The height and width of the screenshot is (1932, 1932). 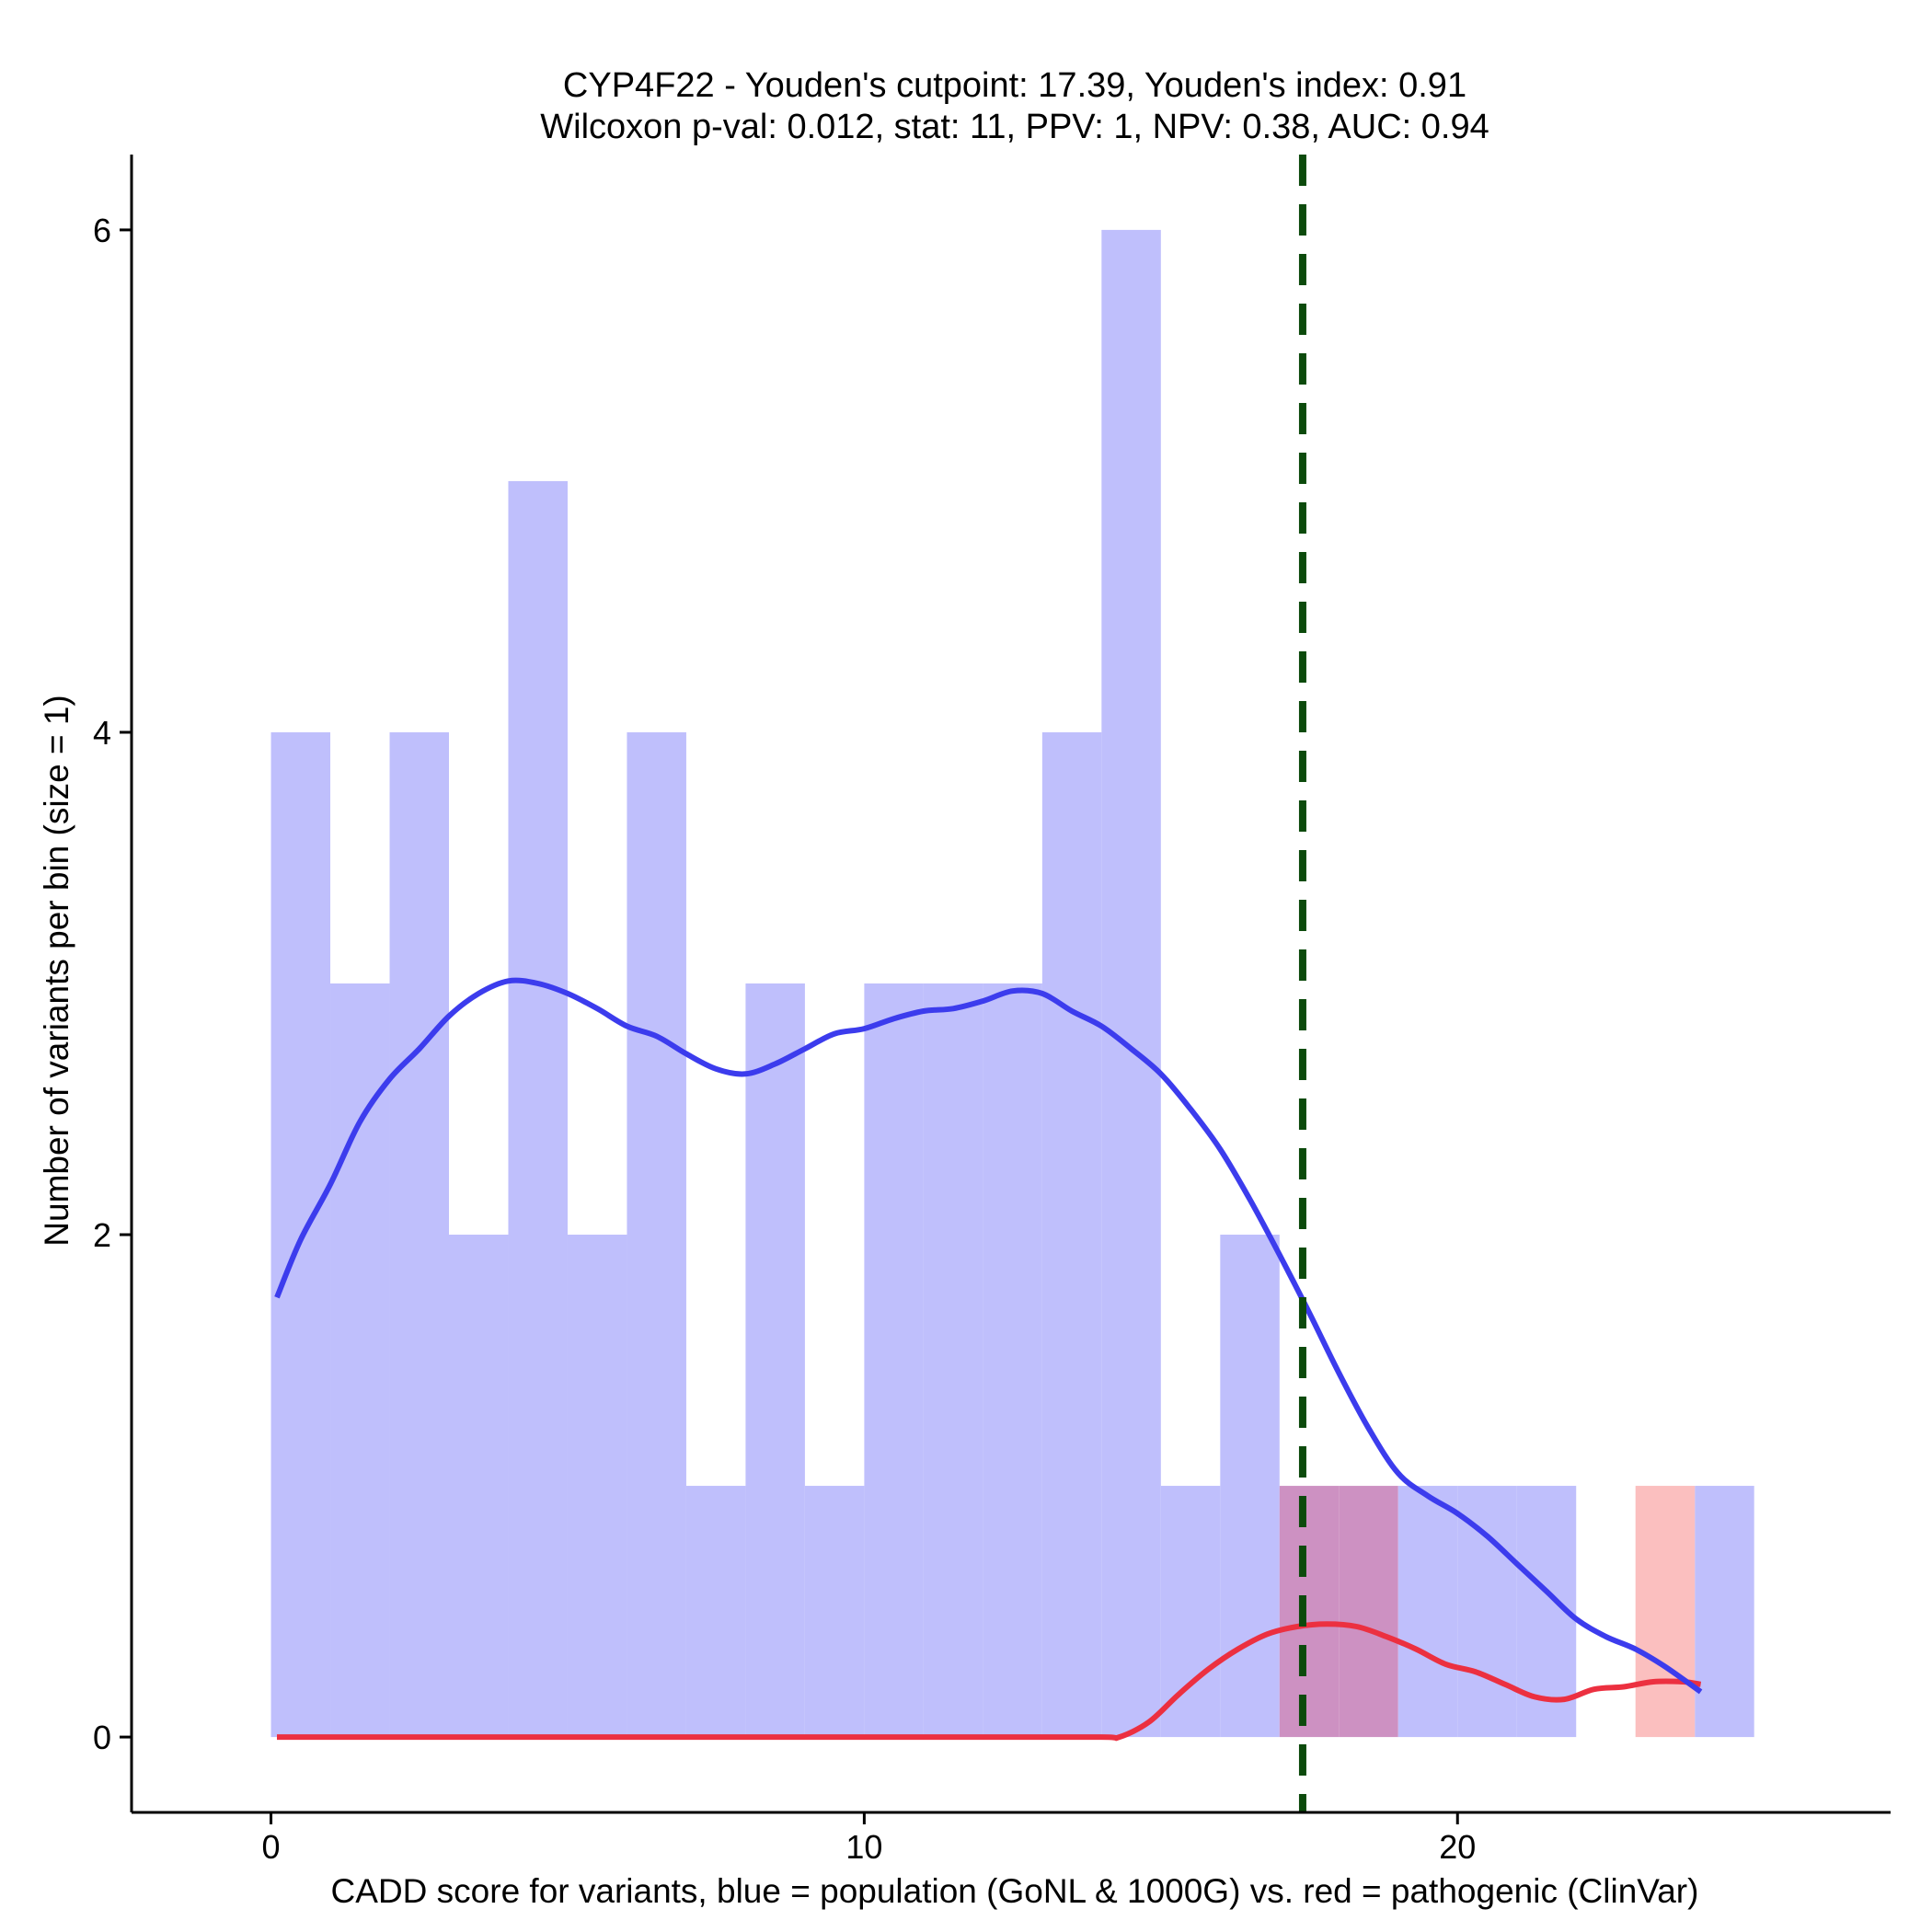 I want to click on pathogenic-bar, so click(x=1665, y=1612).